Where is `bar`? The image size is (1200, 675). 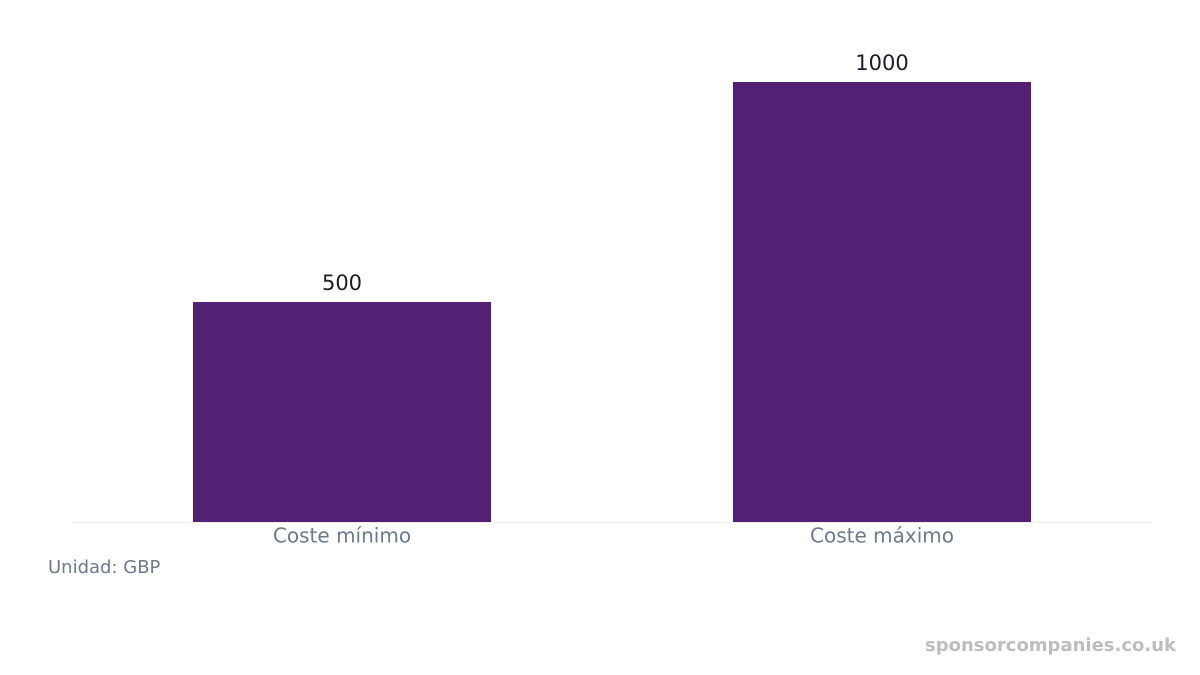
bar is located at coordinates (342, 412).